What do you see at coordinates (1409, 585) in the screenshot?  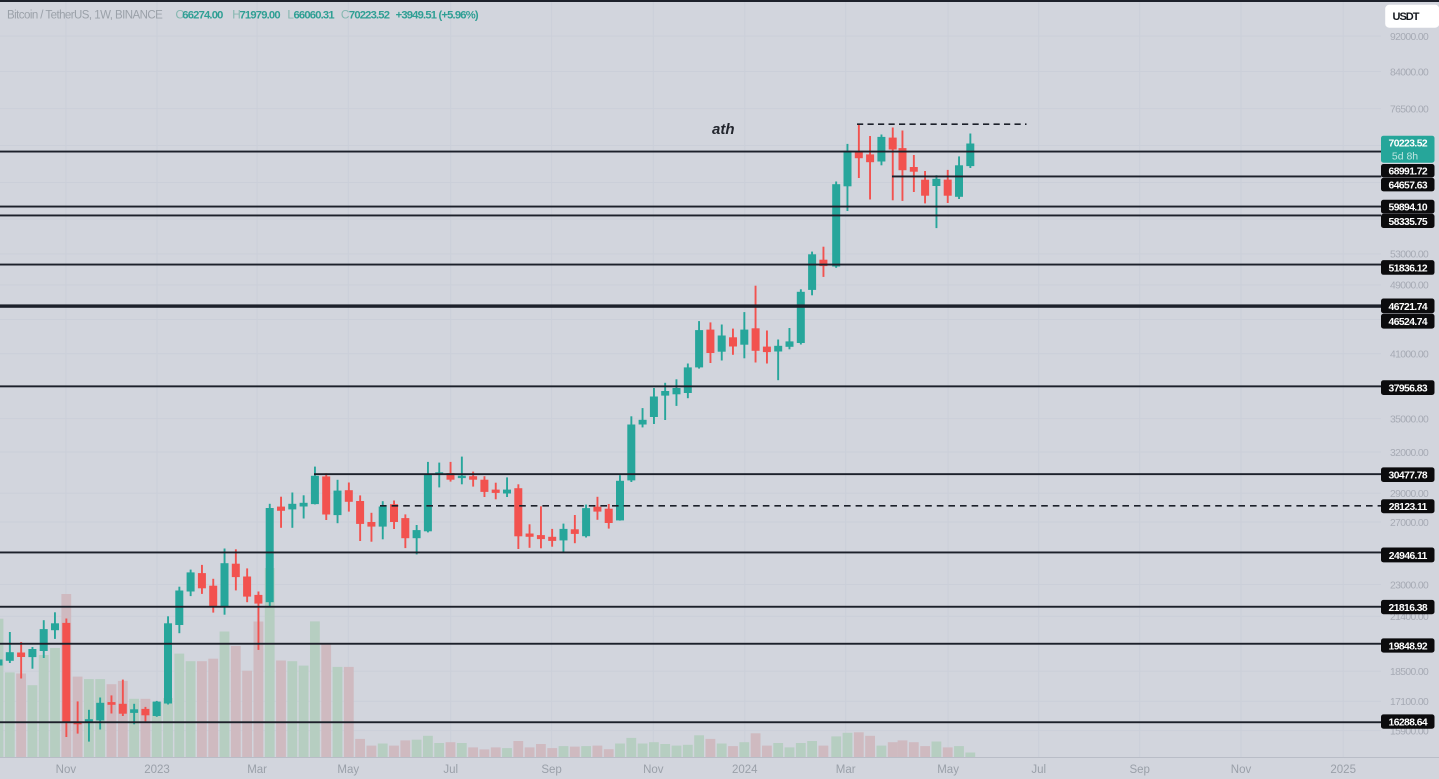 I see `svg-text: 23000.00` at bounding box center [1409, 585].